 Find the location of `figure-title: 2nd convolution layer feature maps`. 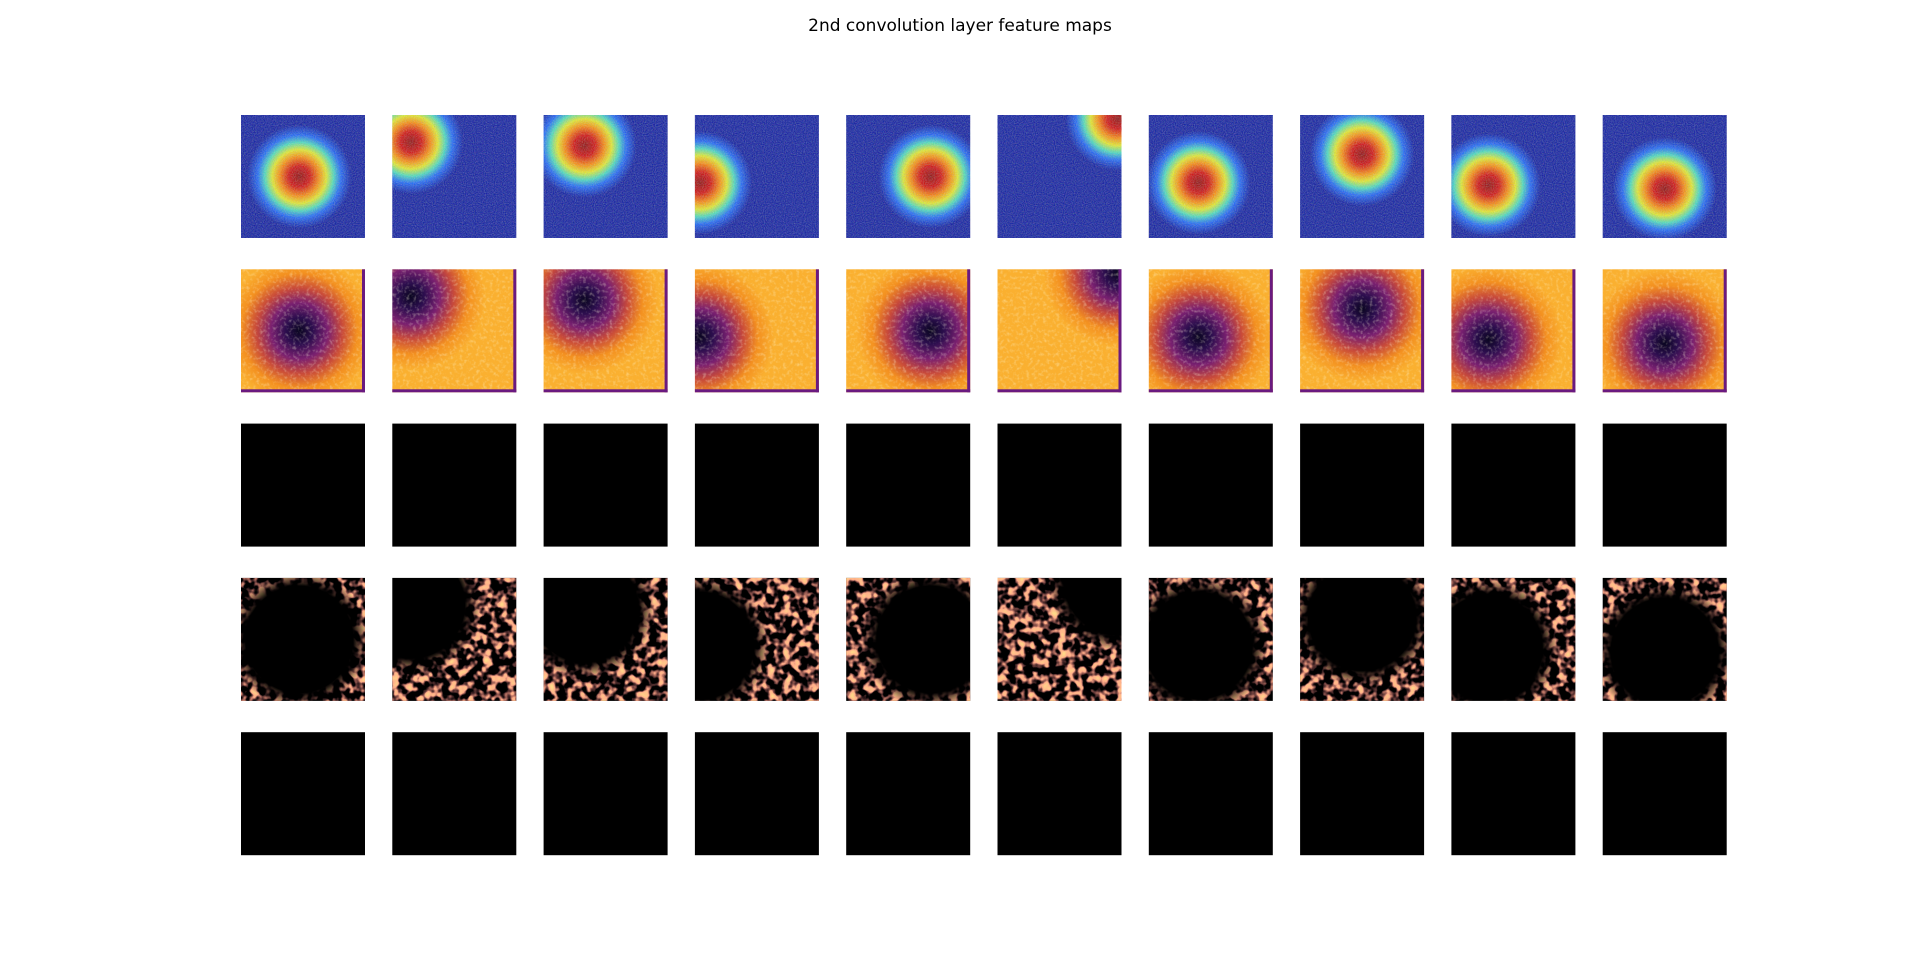

figure-title: 2nd convolution layer feature maps is located at coordinates (960, 26).